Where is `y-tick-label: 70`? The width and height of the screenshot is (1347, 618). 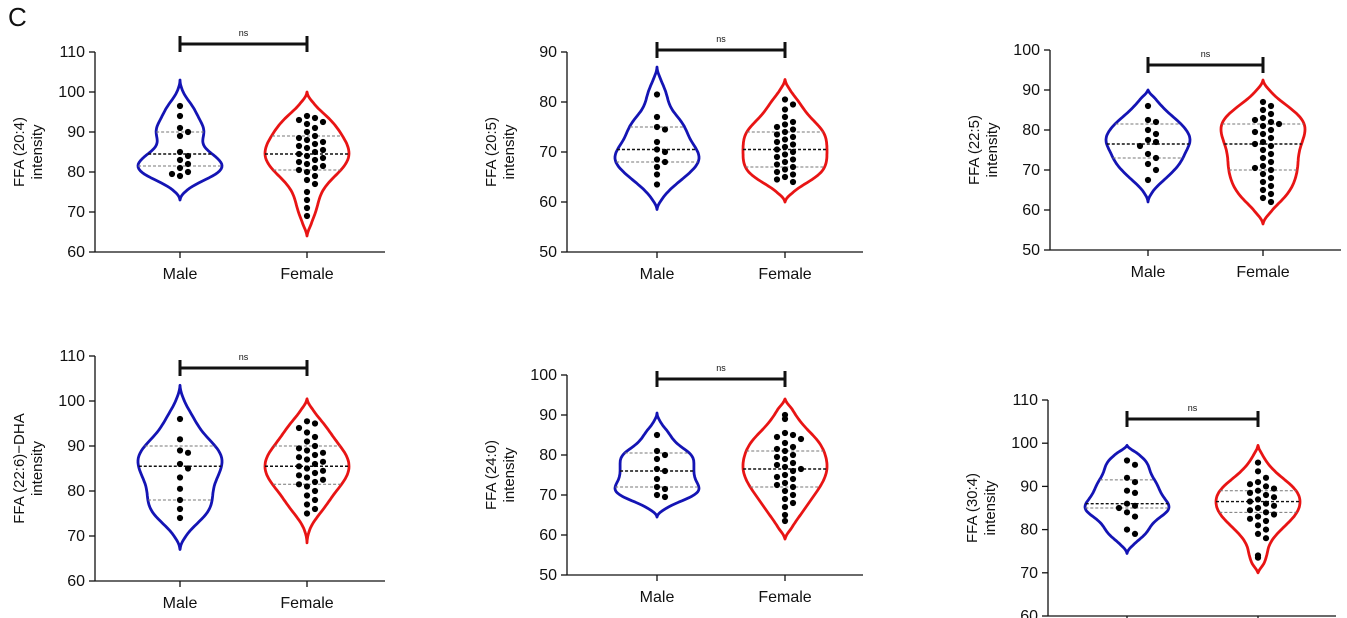 y-tick-label: 70 is located at coordinates (548, 152).